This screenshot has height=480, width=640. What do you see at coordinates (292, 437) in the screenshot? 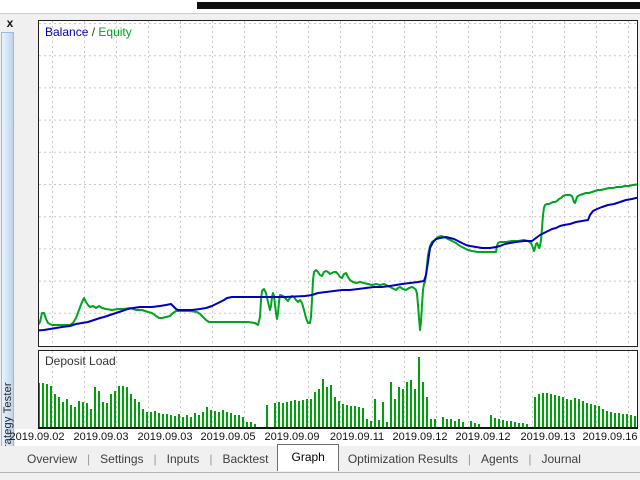
I see `date-tick-label: 2019.09.09` at bounding box center [292, 437].